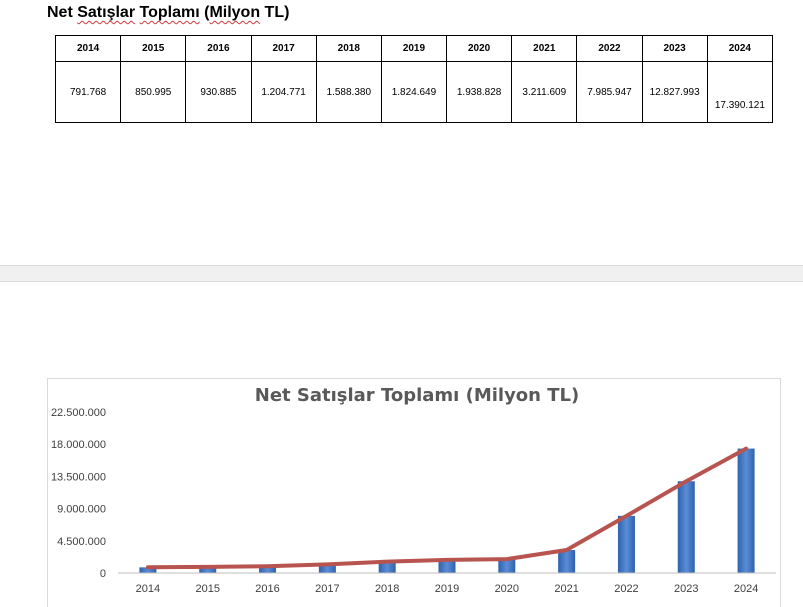 Image resolution: width=803 pixels, height=607 pixels. I want to click on table-cell: 850.995, so click(153, 92).